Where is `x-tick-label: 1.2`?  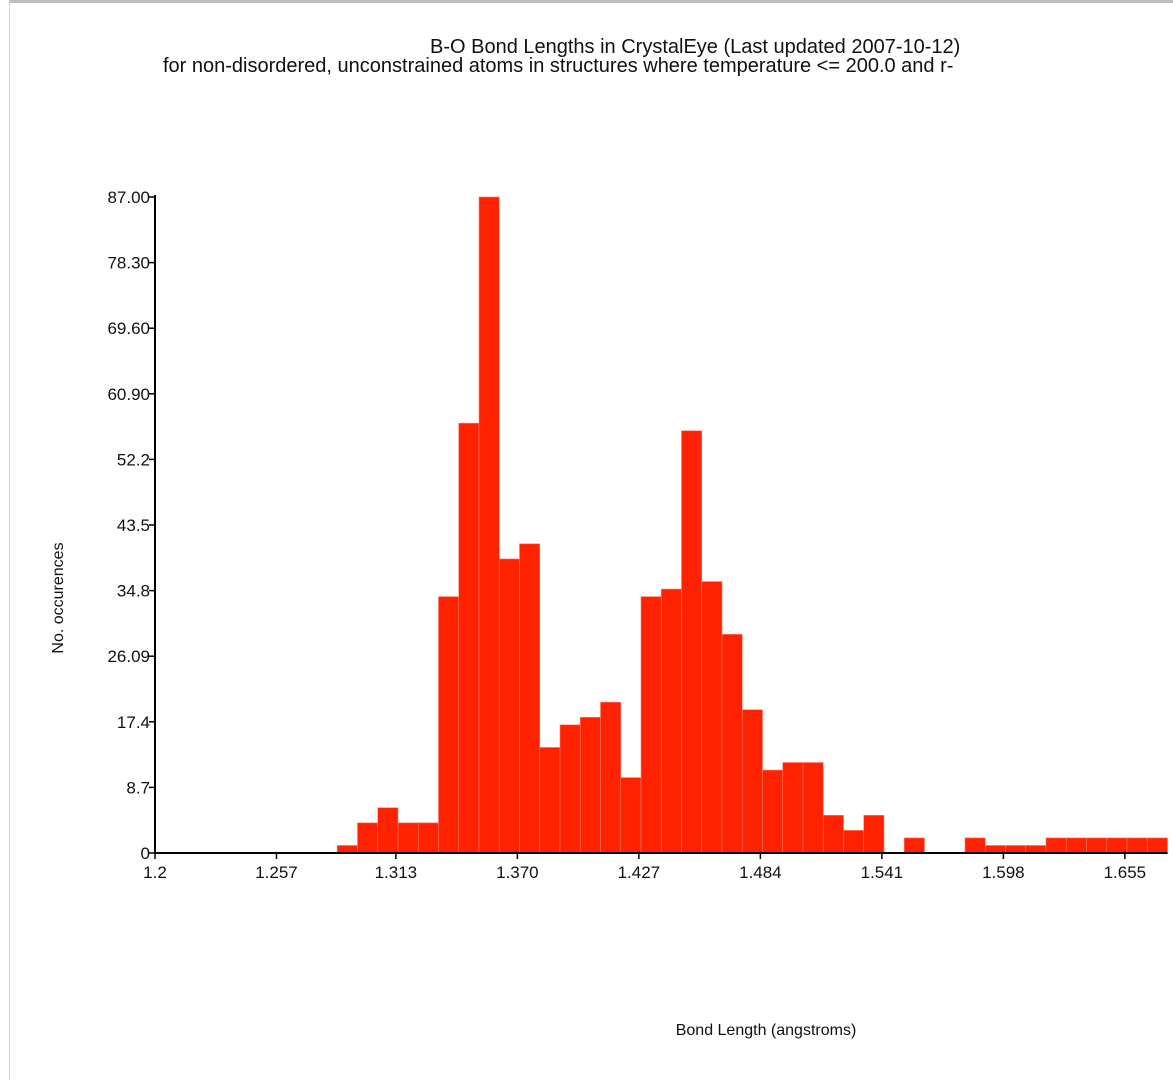 x-tick-label: 1.2 is located at coordinates (155, 872).